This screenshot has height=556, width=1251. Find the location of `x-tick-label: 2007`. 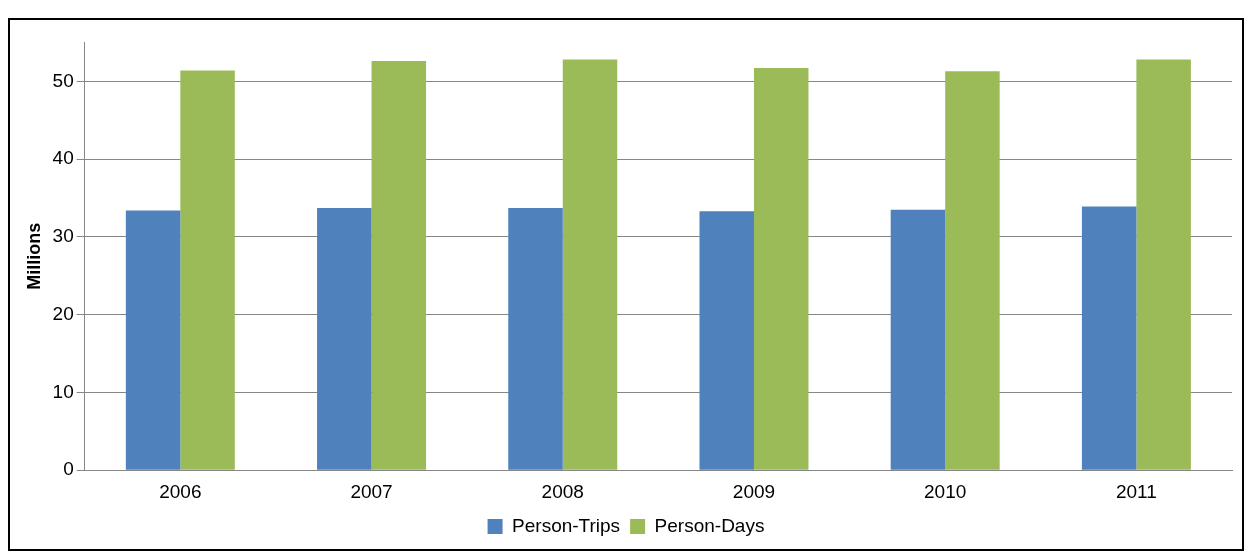

x-tick-label: 2007 is located at coordinates (371, 491).